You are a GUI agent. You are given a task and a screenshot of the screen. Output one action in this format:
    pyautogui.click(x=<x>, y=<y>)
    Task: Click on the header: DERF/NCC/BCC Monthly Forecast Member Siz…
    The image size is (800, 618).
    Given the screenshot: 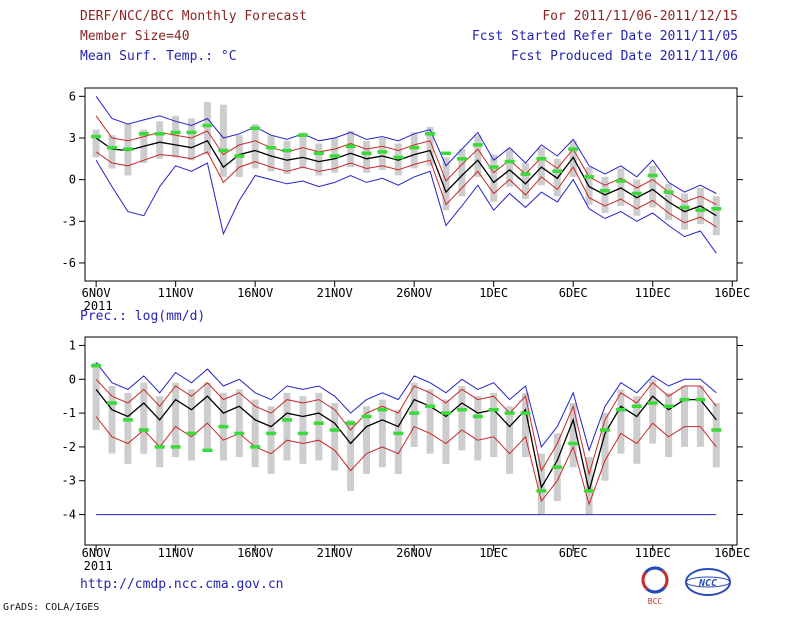 What is the action you would take?
    pyautogui.click(x=409, y=37)
    